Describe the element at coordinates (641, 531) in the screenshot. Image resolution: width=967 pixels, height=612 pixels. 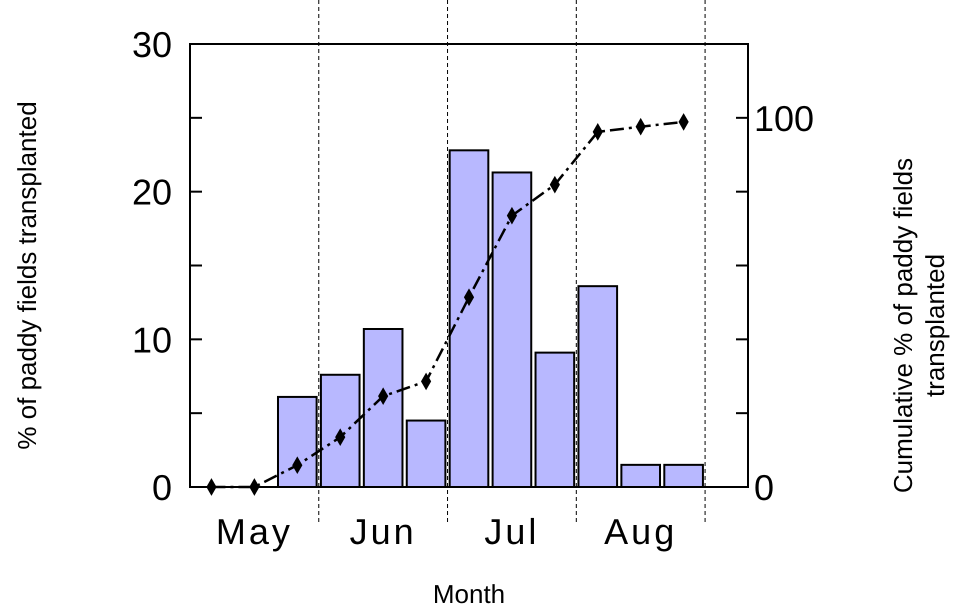
I see `x-tick-label: Aug` at that location.